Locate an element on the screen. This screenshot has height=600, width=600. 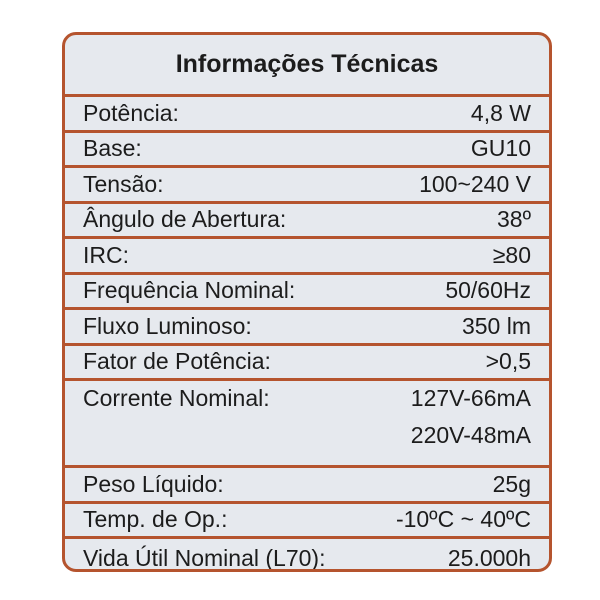
spec-value: 25g is located at coordinates (511, 483).